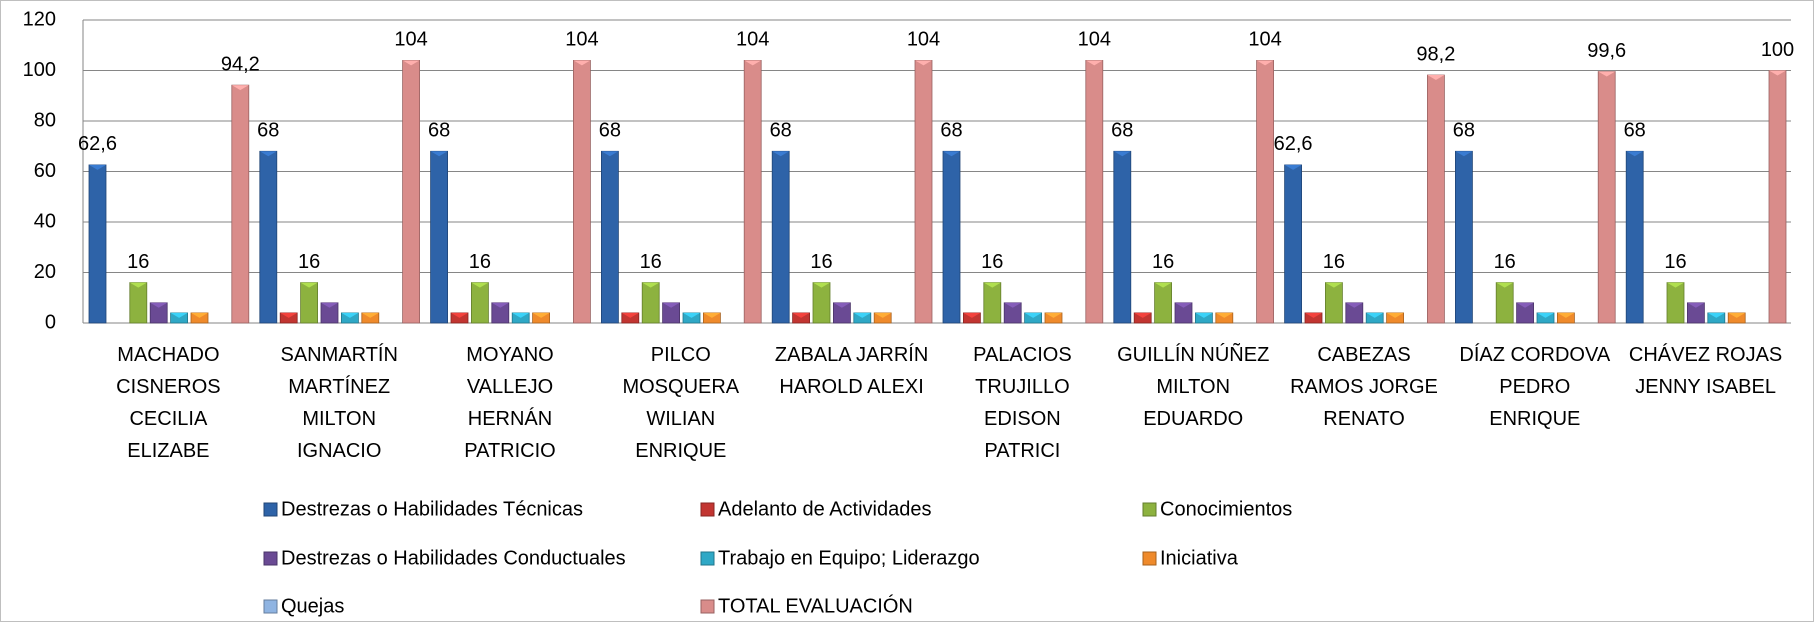  What do you see at coordinates (45, 120) in the screenshot?
I see `y-tick-label: 80` at bounding box center [45, 120].